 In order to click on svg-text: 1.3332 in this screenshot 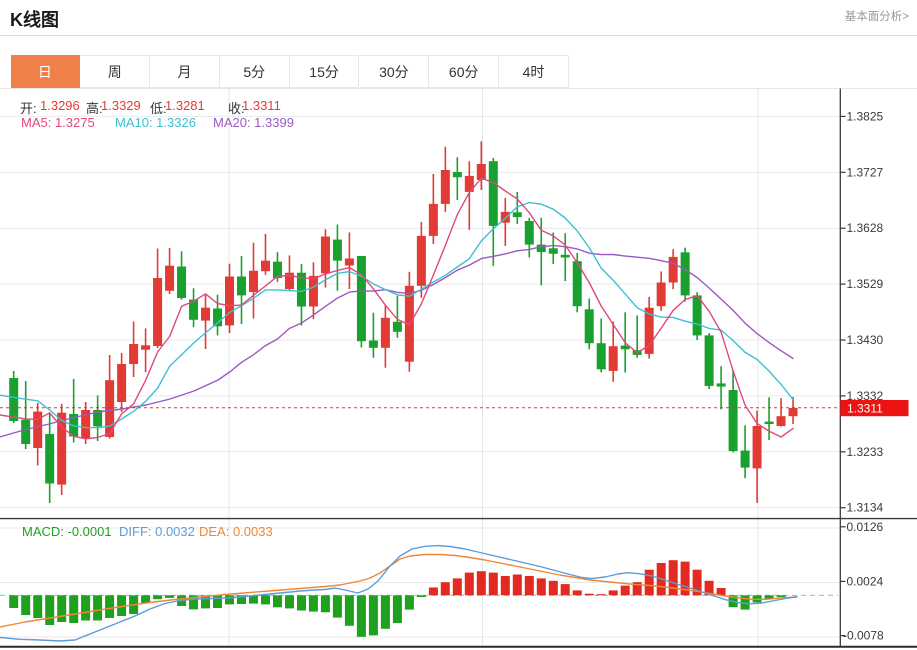, I will do `click(865, 396)`.